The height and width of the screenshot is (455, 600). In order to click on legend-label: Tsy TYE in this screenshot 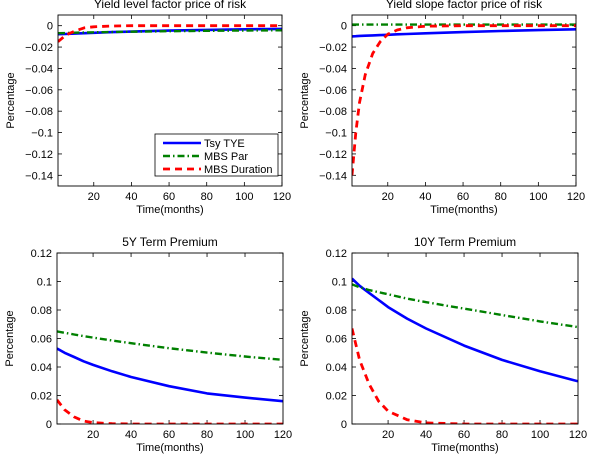, I will do `click(224, 144)`.